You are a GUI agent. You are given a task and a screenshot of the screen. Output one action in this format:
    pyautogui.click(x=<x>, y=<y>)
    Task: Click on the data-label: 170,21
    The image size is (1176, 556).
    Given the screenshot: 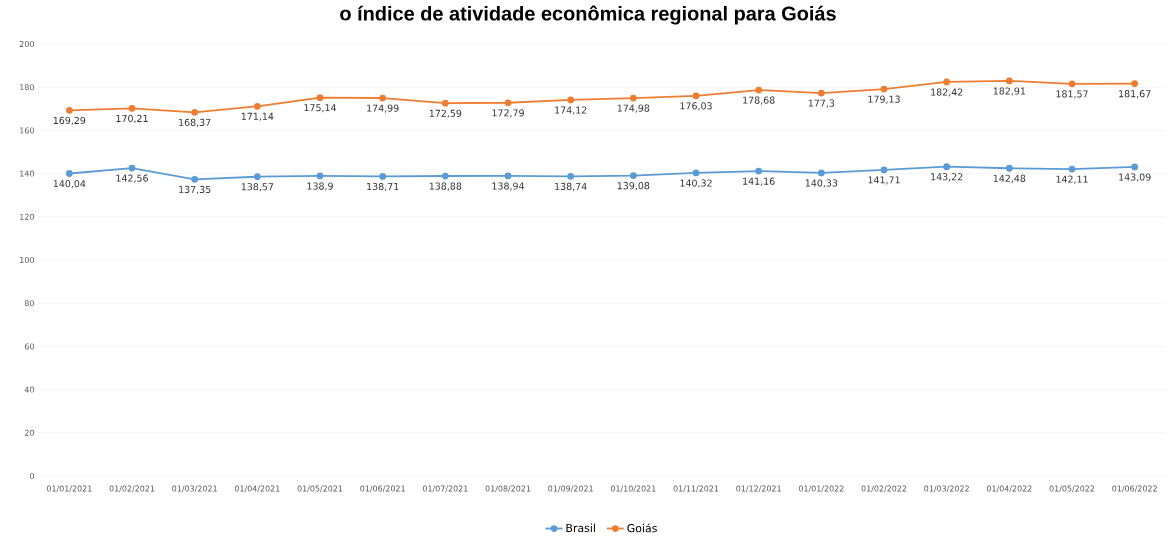 What is the action you would take?
    pyautogui.click(x=132, y=118)
    